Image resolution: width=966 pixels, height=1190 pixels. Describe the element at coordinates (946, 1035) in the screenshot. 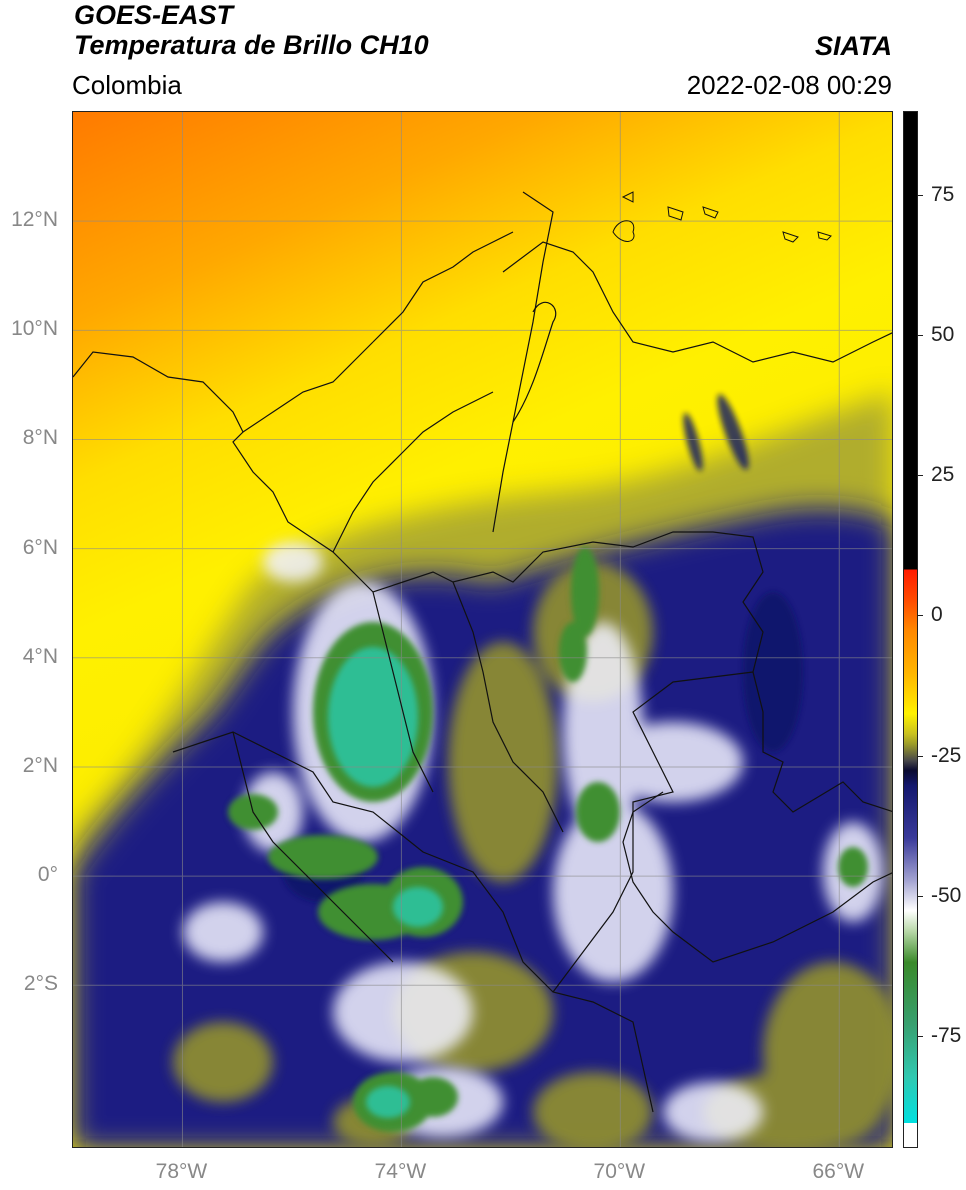

I see `colorbar-tick-label: -75` at that location.